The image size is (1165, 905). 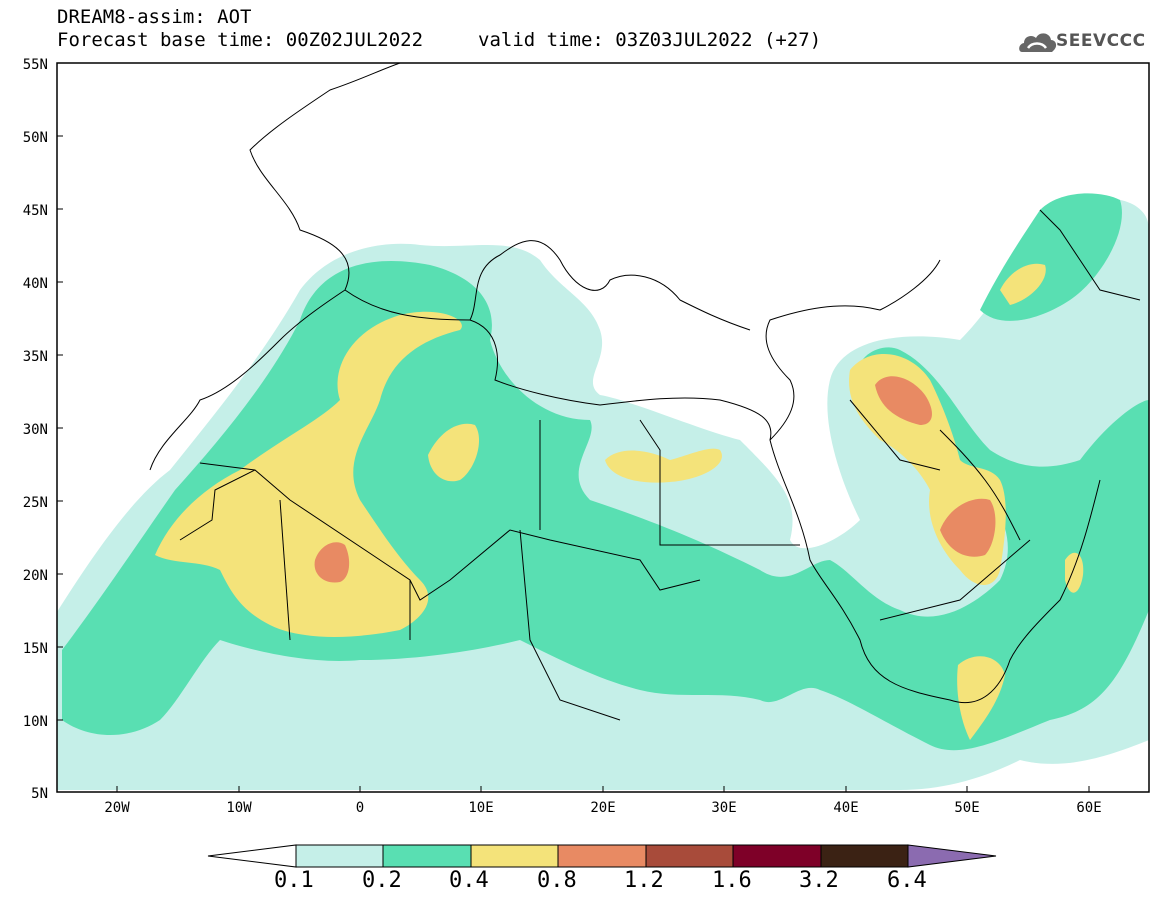 What do you see at coordinates (35, 503) in the screenshot?
I see `y-label: 25N` at bounding box center [35, 503].